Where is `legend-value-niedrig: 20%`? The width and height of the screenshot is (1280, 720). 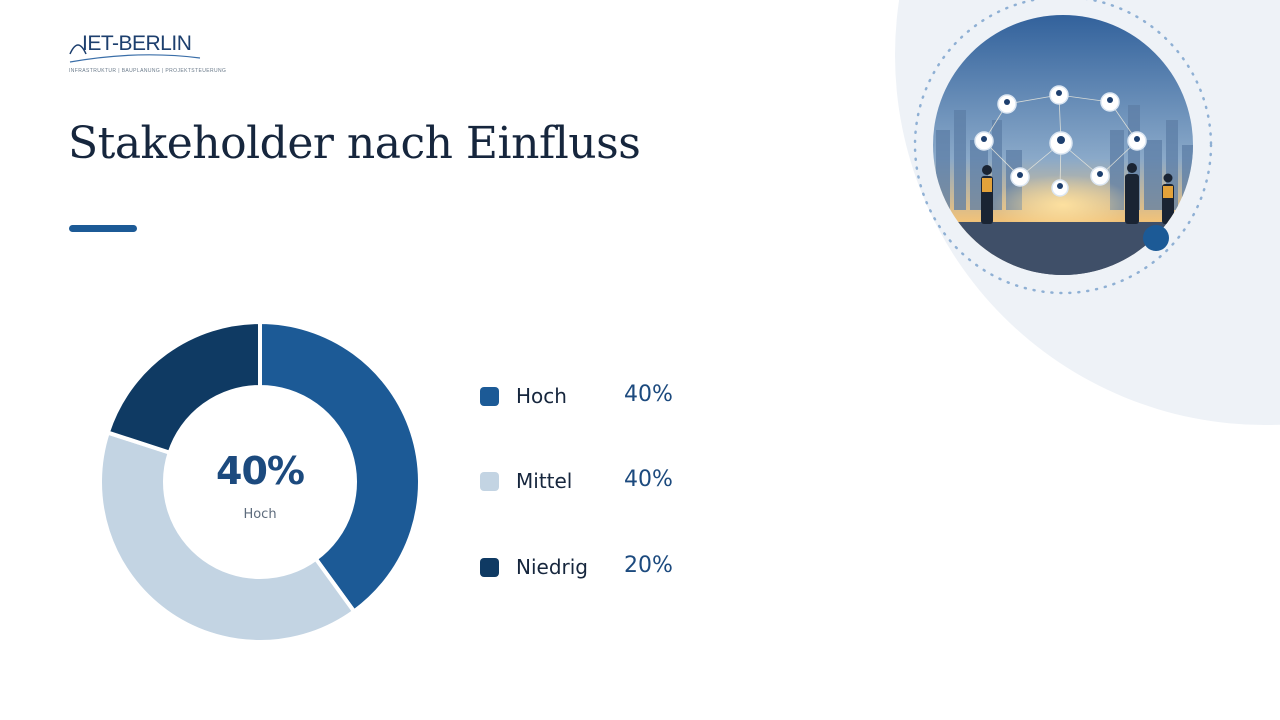
legend-value-niedrig: 20% is located at coordinates (648, 565).